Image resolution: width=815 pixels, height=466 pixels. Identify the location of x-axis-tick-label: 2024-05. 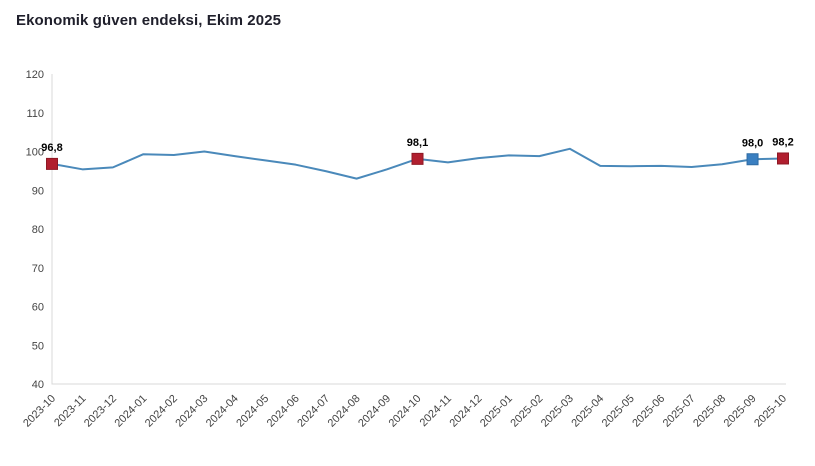
(252, 411).